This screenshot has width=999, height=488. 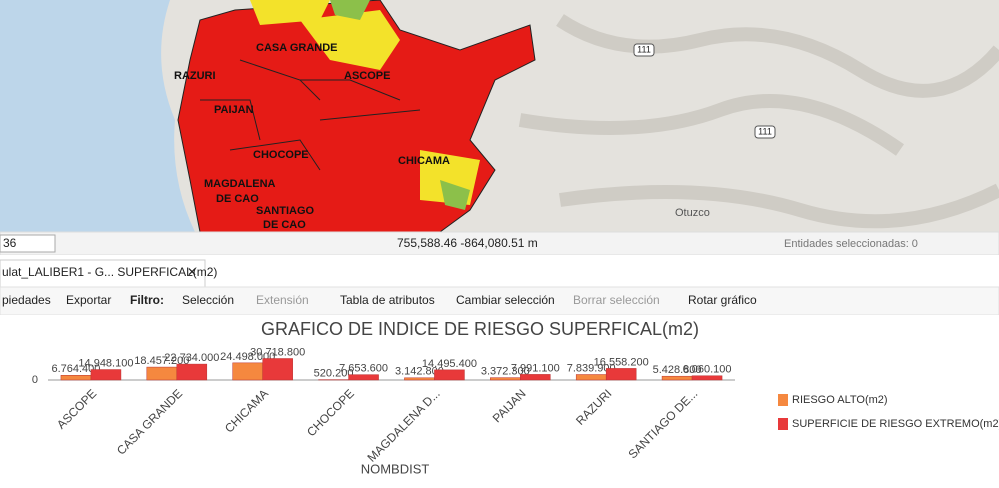 What do you see at coordinates (616, 300) in the screenshot?
I see `toolbar-button: Borrar selección` at bounding box center [616, 300].